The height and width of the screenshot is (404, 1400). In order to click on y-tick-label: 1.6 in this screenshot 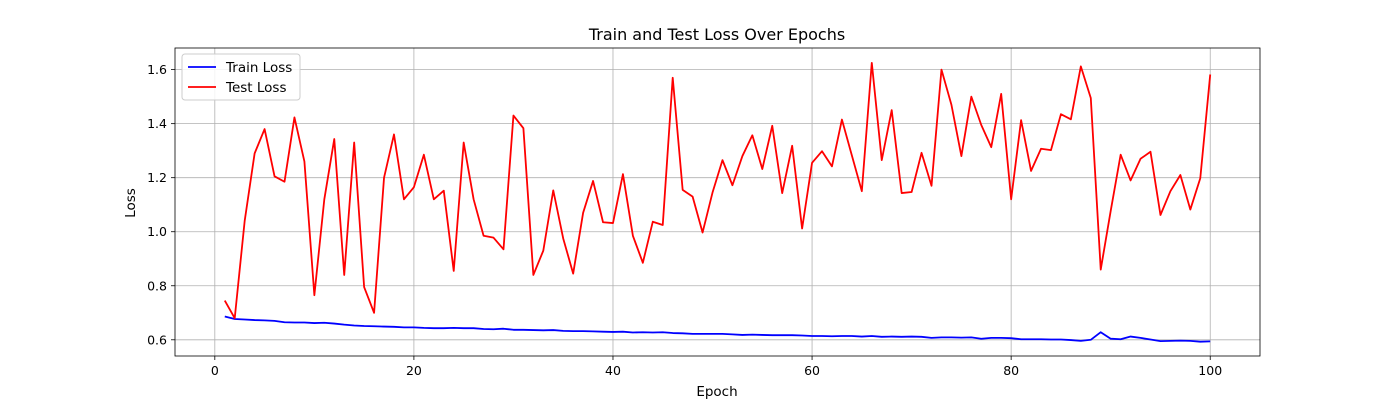, I will do `click(157, 69)`.